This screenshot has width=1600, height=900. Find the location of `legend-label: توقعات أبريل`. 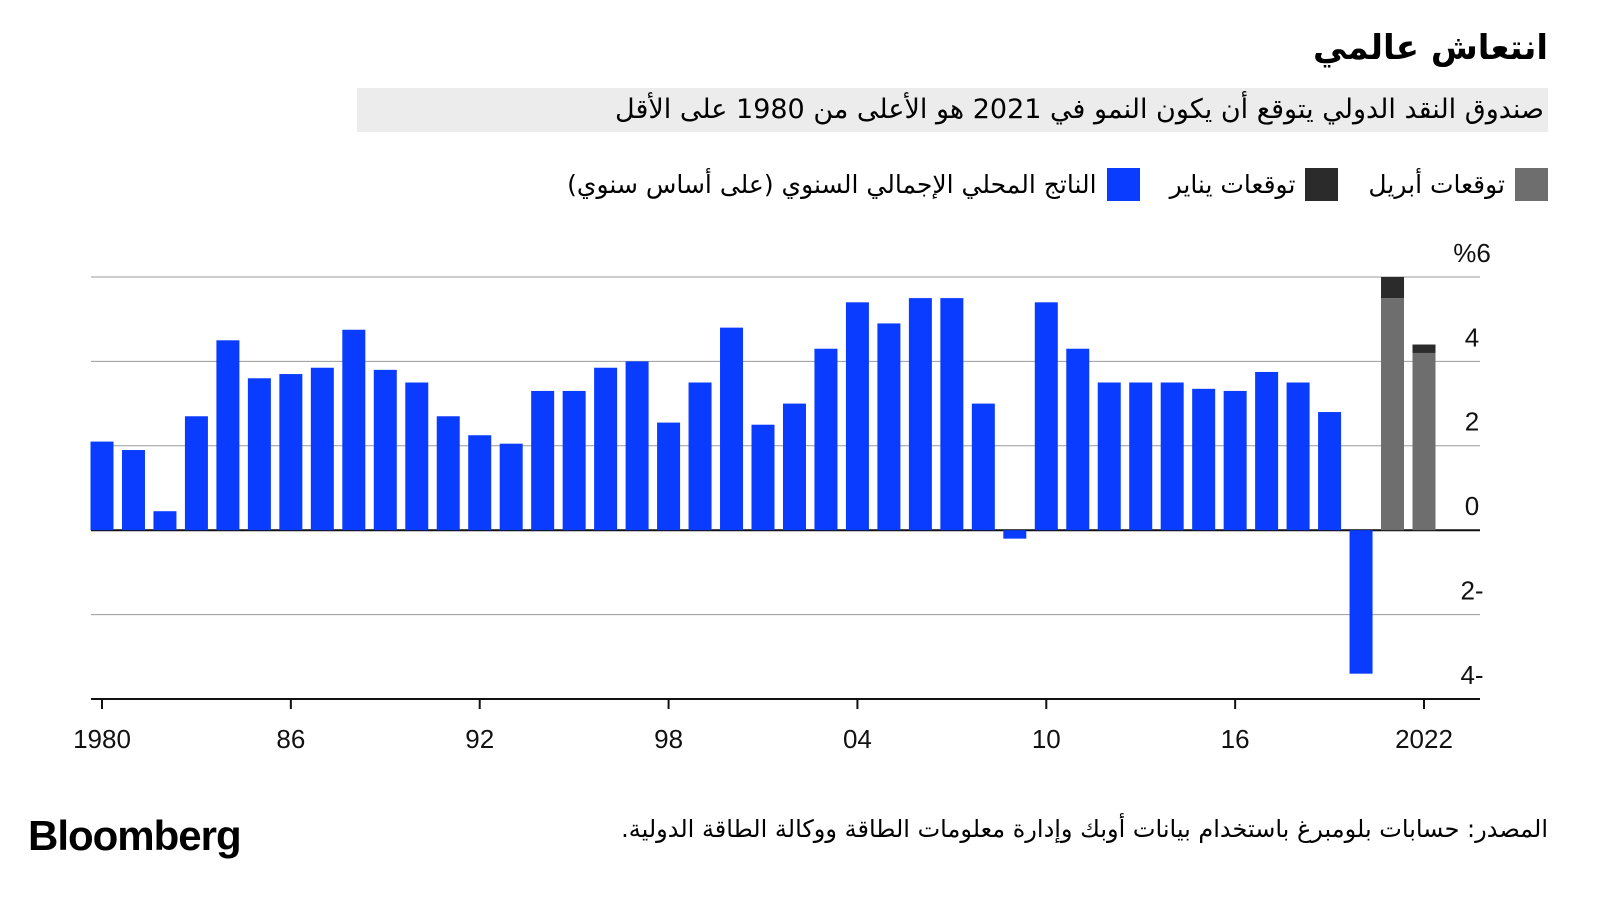

legend-label: توقعات أبريل is located at coordinates (1436, 184).